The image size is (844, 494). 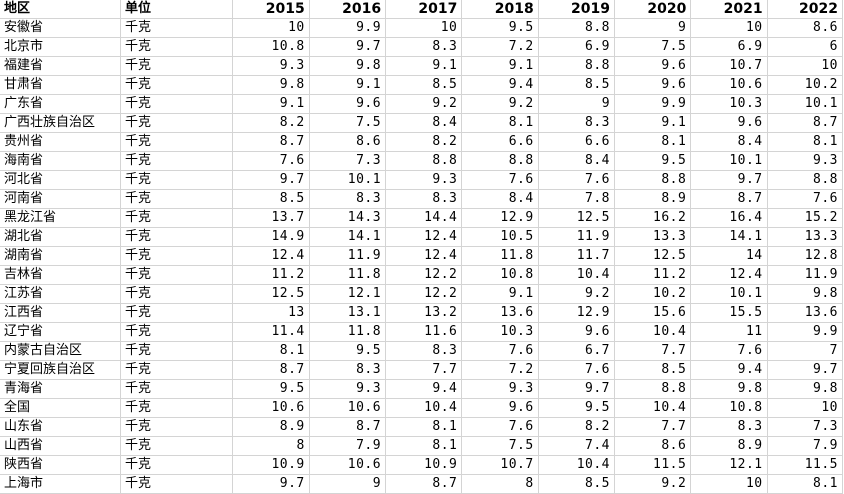 What do you see at coordinates (60, 313) in the screenshot?
I see `cell-region: 江西省` at bounding box center [60, 313].